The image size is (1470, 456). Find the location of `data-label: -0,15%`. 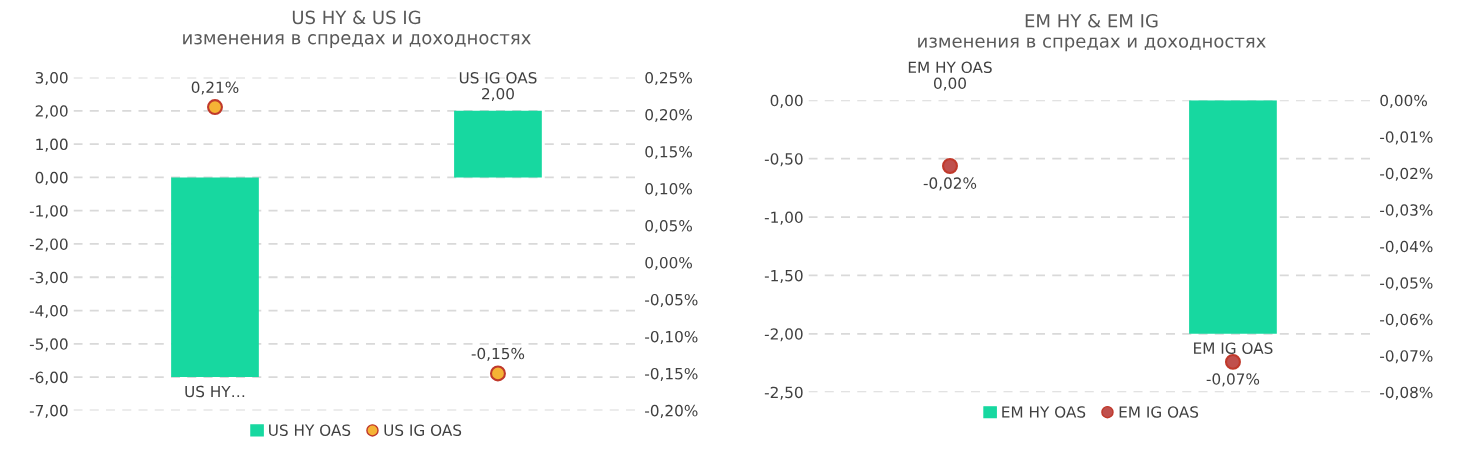

data-label: -0,15% is located at coordinates (498, 354).